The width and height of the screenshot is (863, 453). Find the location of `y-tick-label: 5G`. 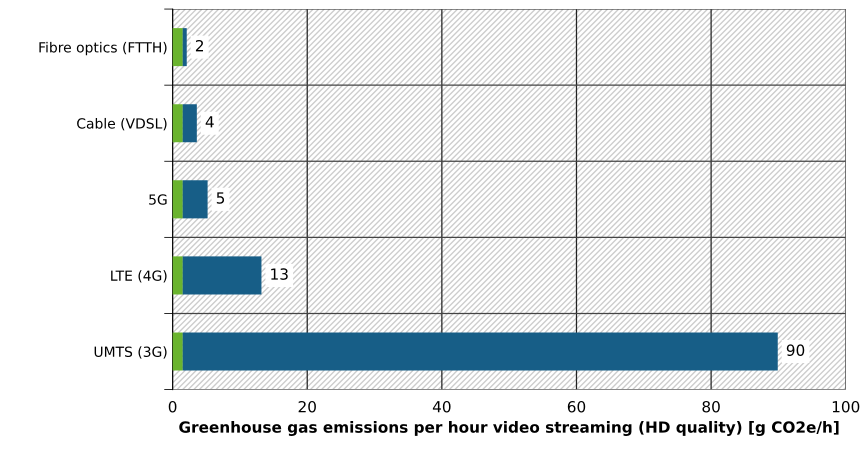

y-tick-label: 5G is located at coordinates (158, 199).